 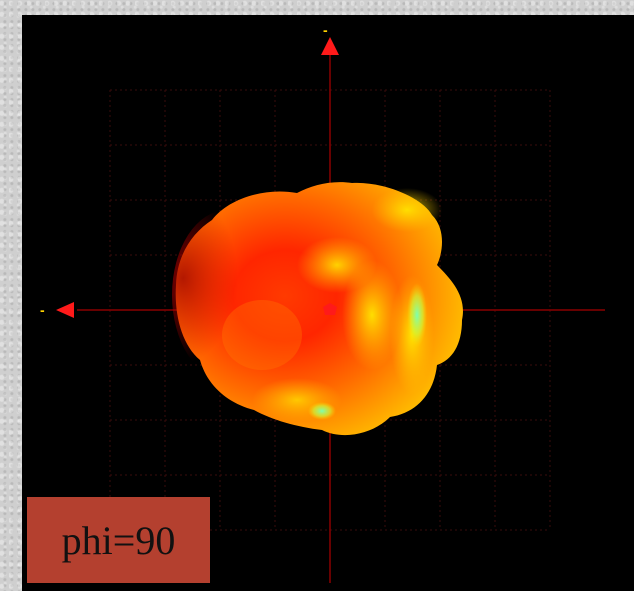 What do you see at coordinates (325, 30) in the screenshot?
I see `top-axis-marker: -` at bounding box center [325, 30].